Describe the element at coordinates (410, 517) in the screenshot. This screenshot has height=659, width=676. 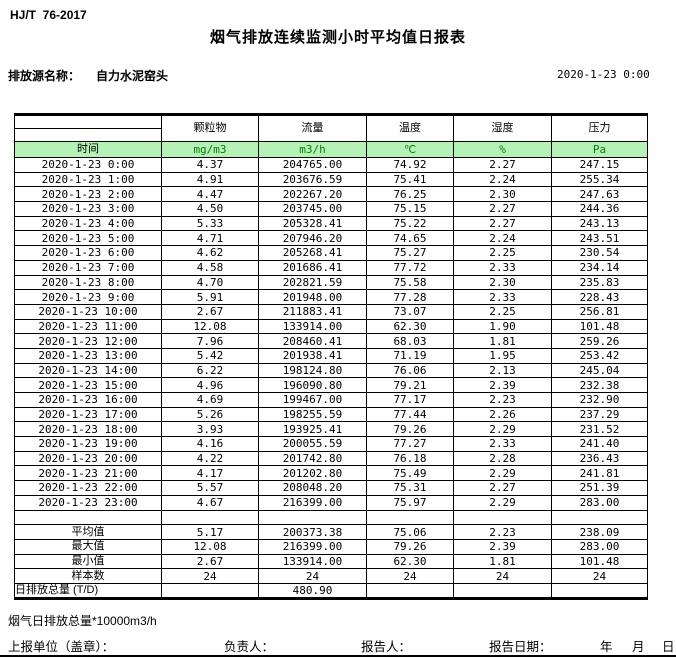
I see `temperature-value-cell` at that location.